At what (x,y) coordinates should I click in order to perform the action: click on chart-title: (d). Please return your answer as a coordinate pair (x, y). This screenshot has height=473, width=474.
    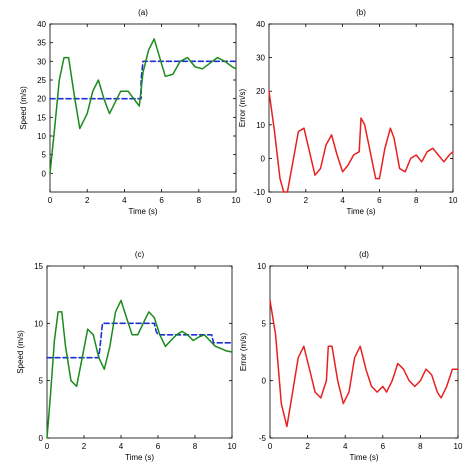
    Looking at the image, I should click on (364, 254).